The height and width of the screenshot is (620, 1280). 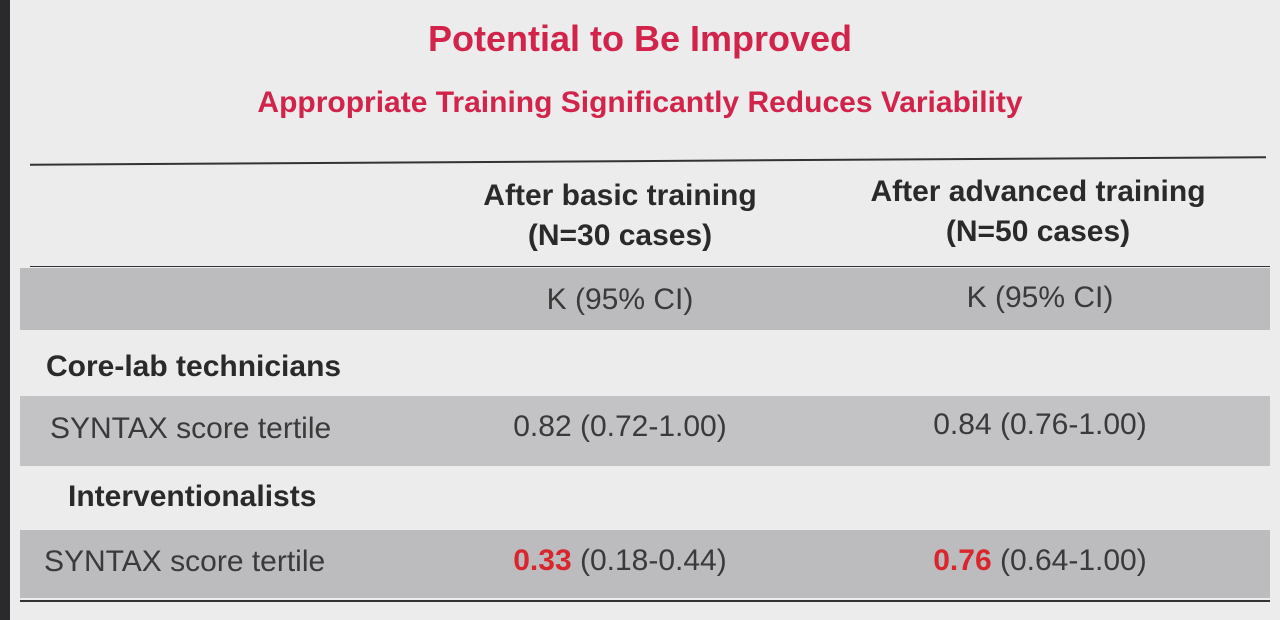 I want to click on kappa-value: 0.84, so click(x=962, y=424).